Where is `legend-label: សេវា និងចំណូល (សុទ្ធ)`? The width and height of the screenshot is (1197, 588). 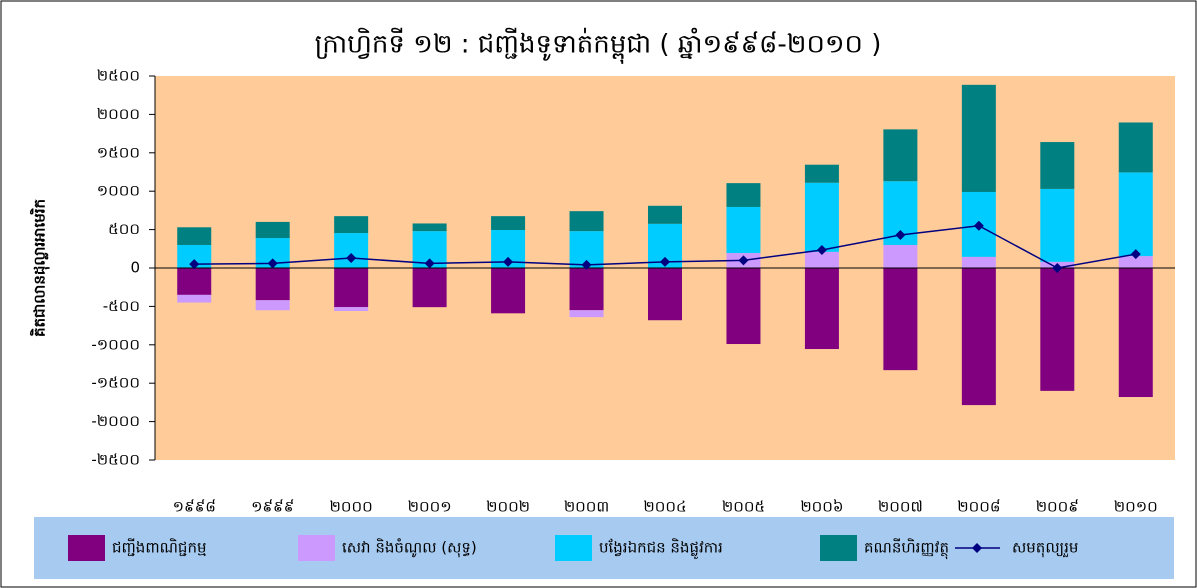 legend-label: សេវា និងចំណូល (សុទ្ធ) is located at coordinates (409, 548).